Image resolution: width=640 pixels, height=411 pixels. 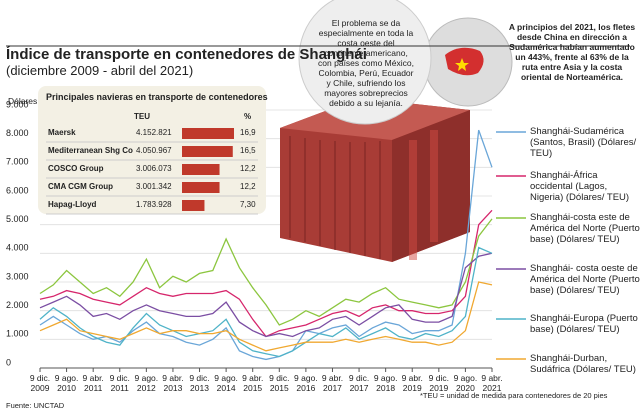 I want to click on x-tick-label: 9 abr. 2015, so click(x=253, y=383).